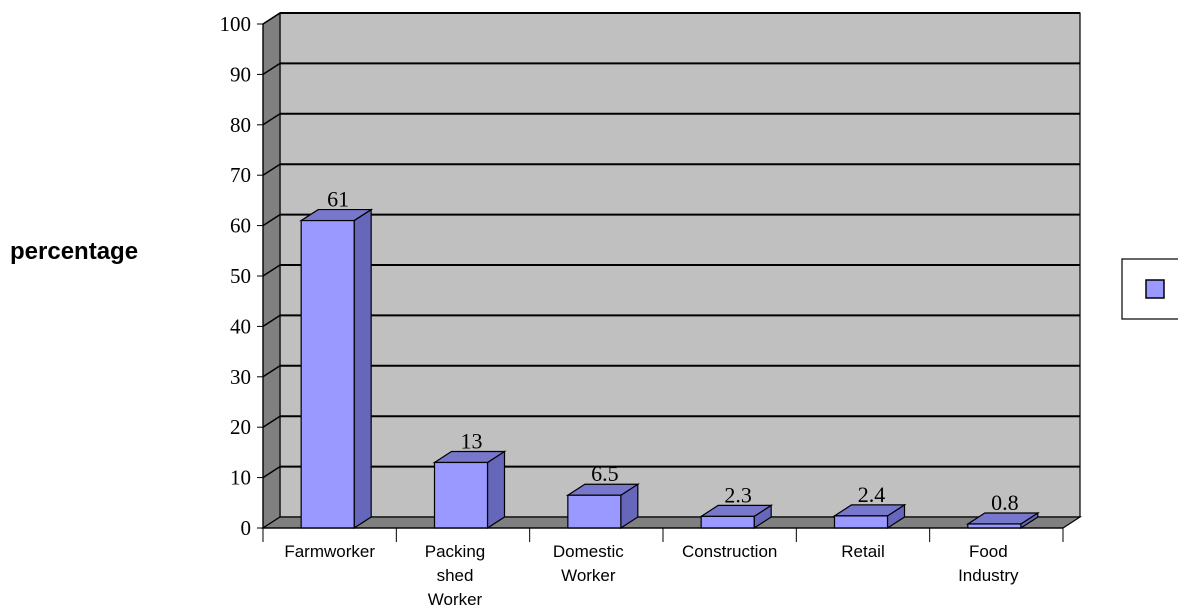 Image resolution: width=1178 pixels, height=616 pixels. I want to click on legend, so click(1149, 289).